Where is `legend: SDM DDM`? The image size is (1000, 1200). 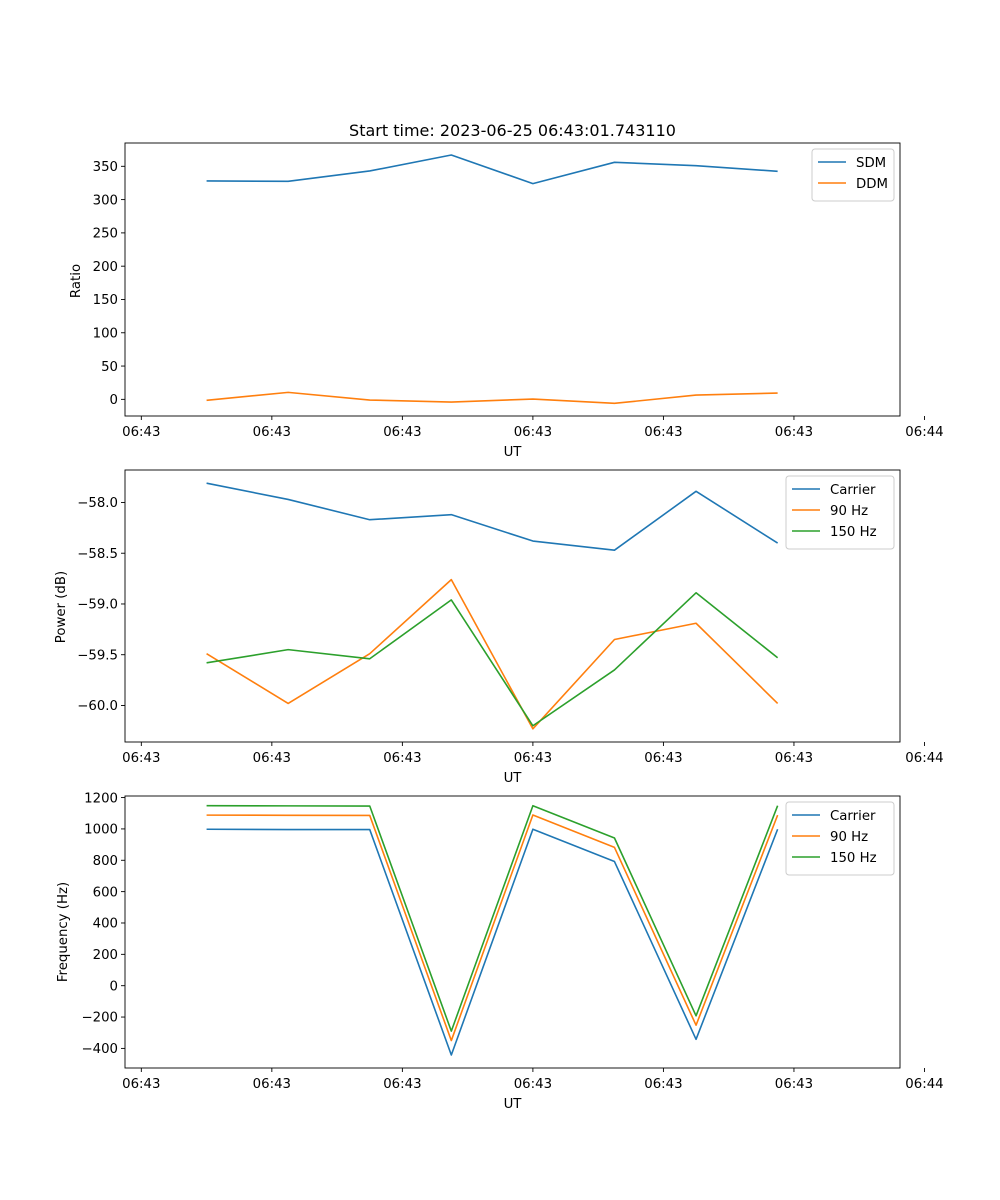
legend: SDM DDM is located at coordinates (853, 175).